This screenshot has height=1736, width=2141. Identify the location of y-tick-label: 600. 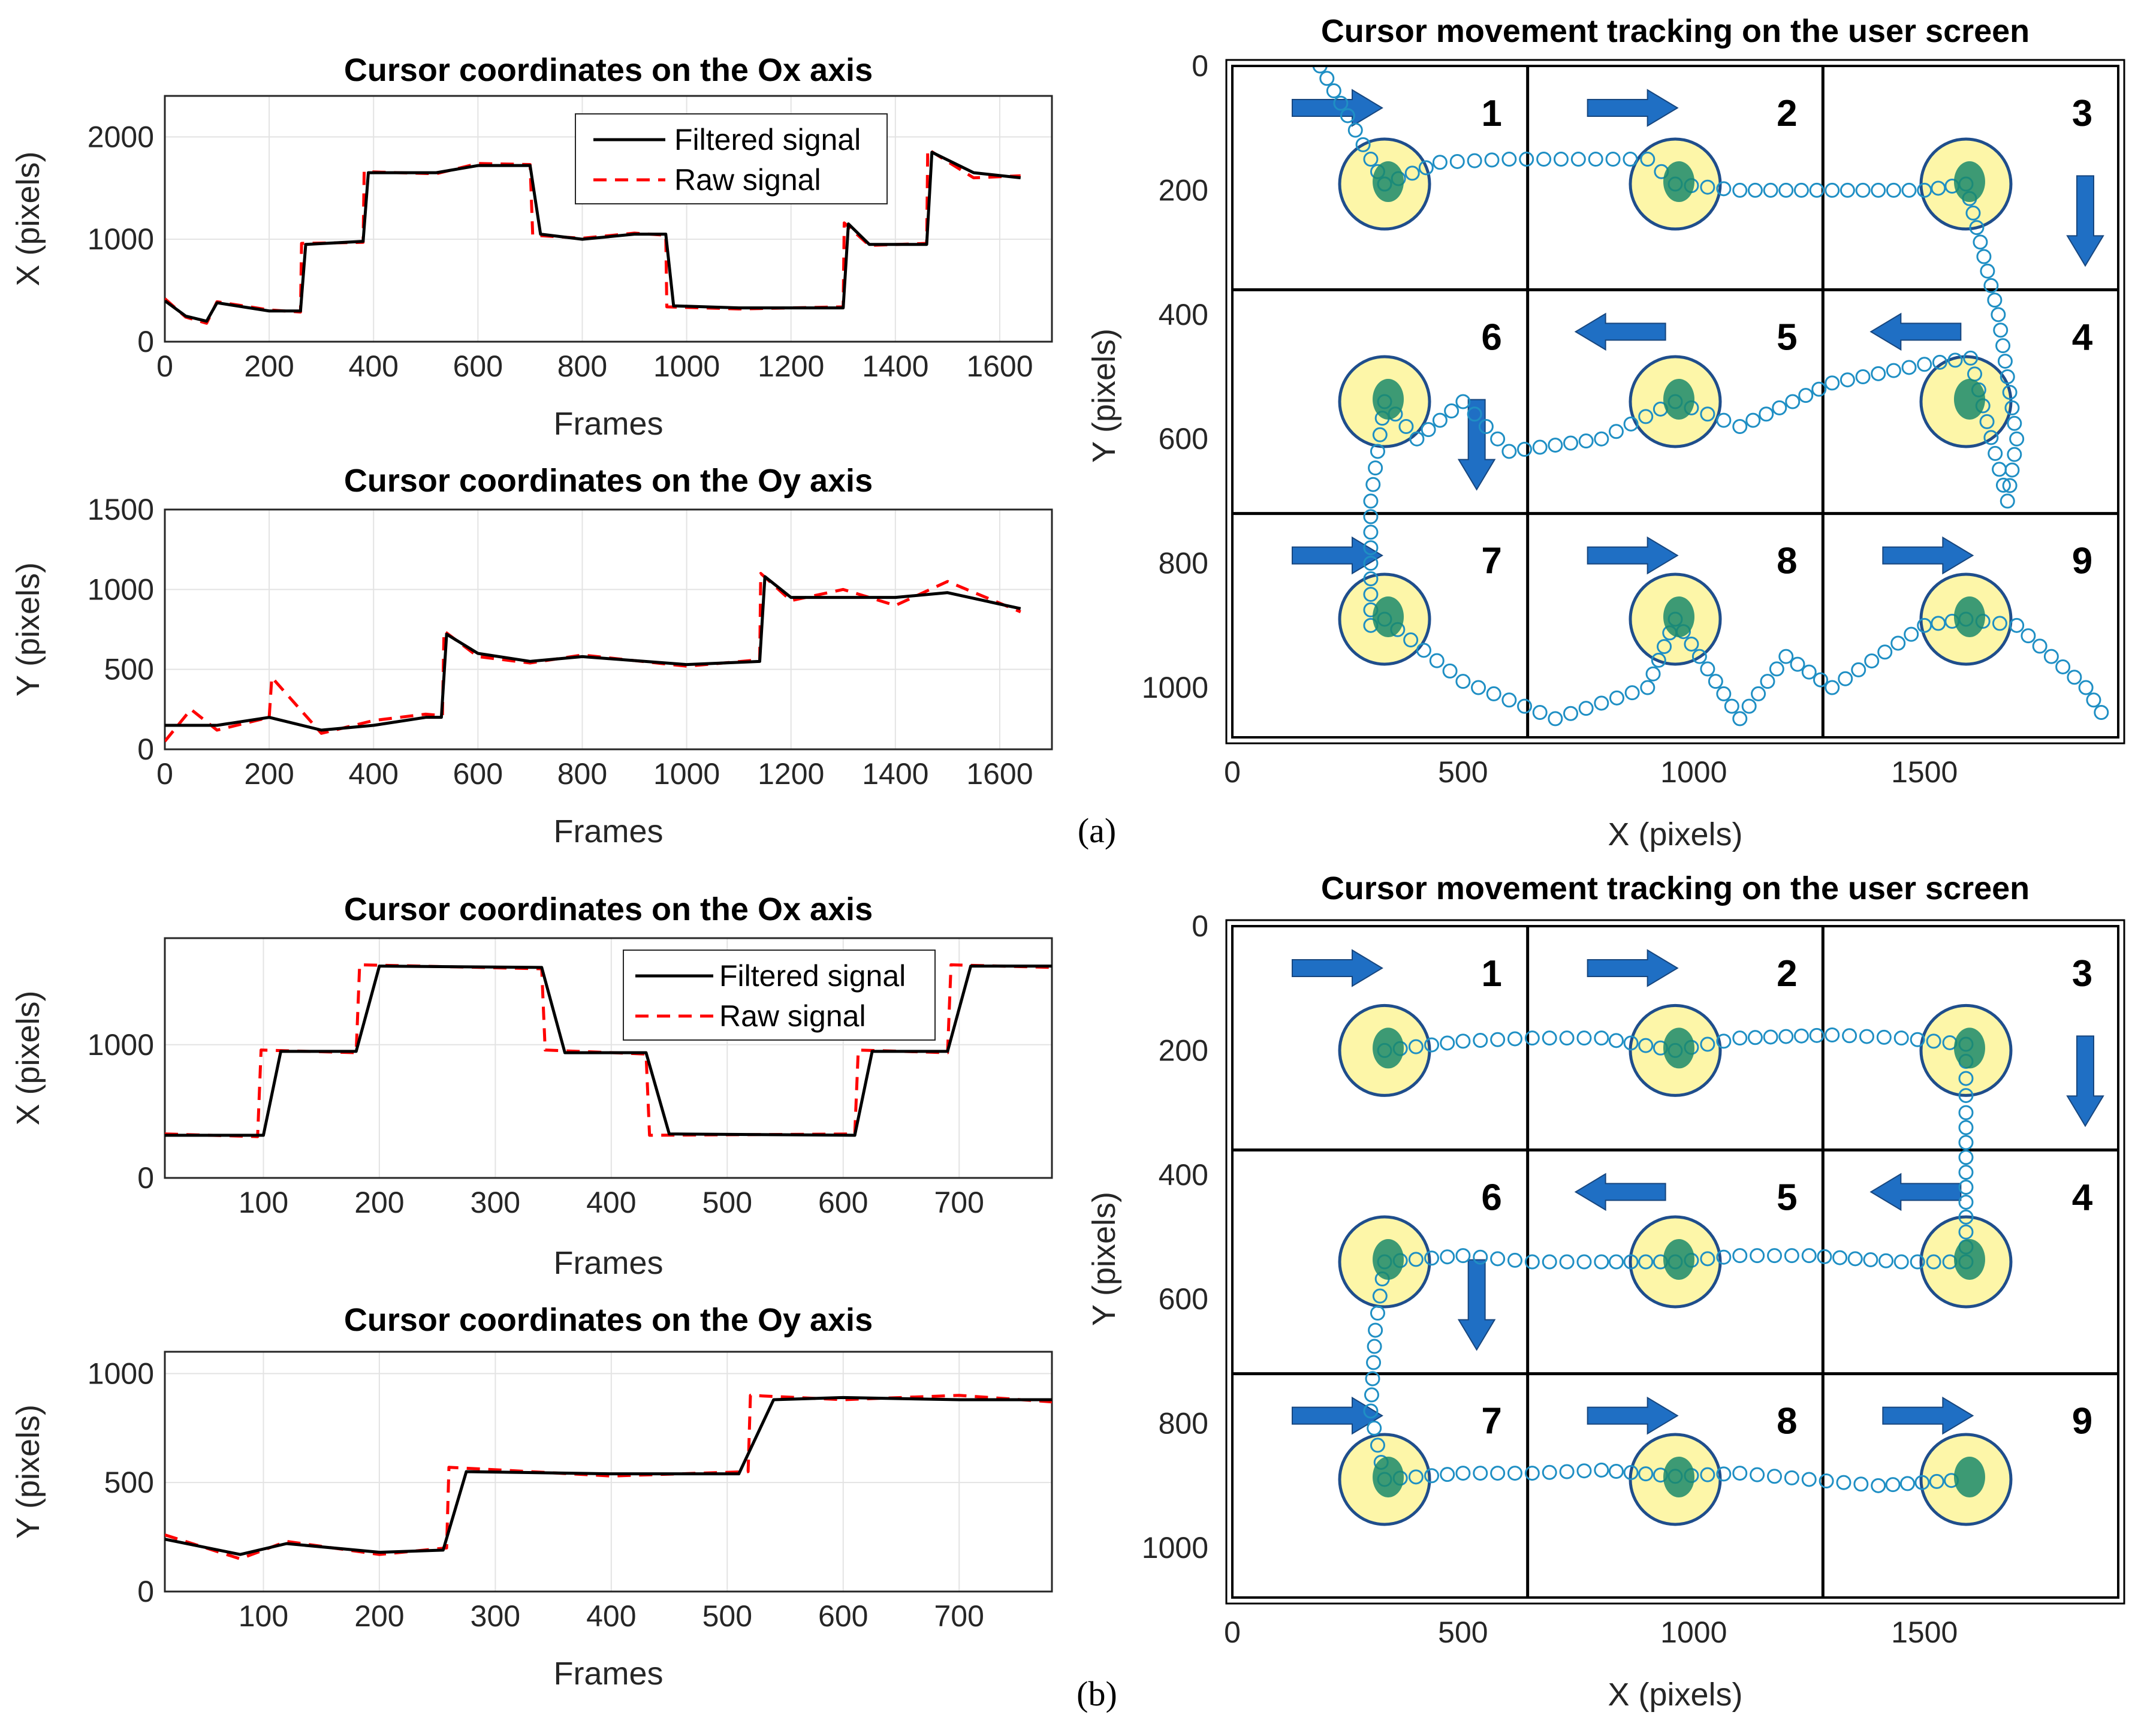
(1183, 439).